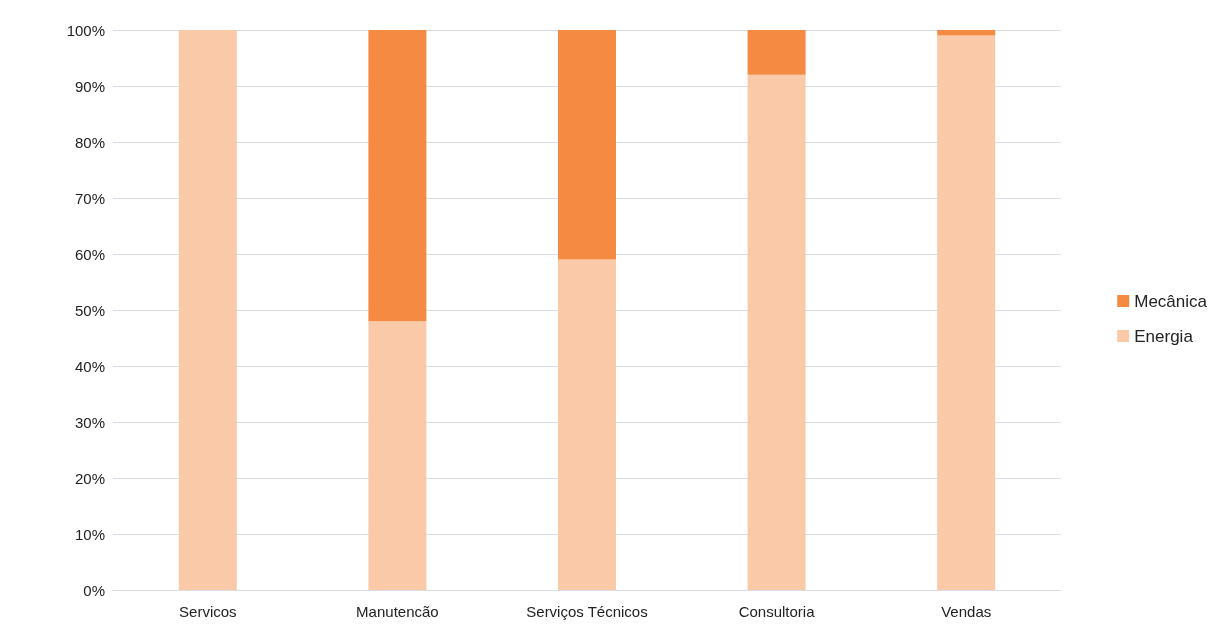 This screenshot has width=1224, height=637. I want to click on y-tick-label: 70%, so click(89, 198).